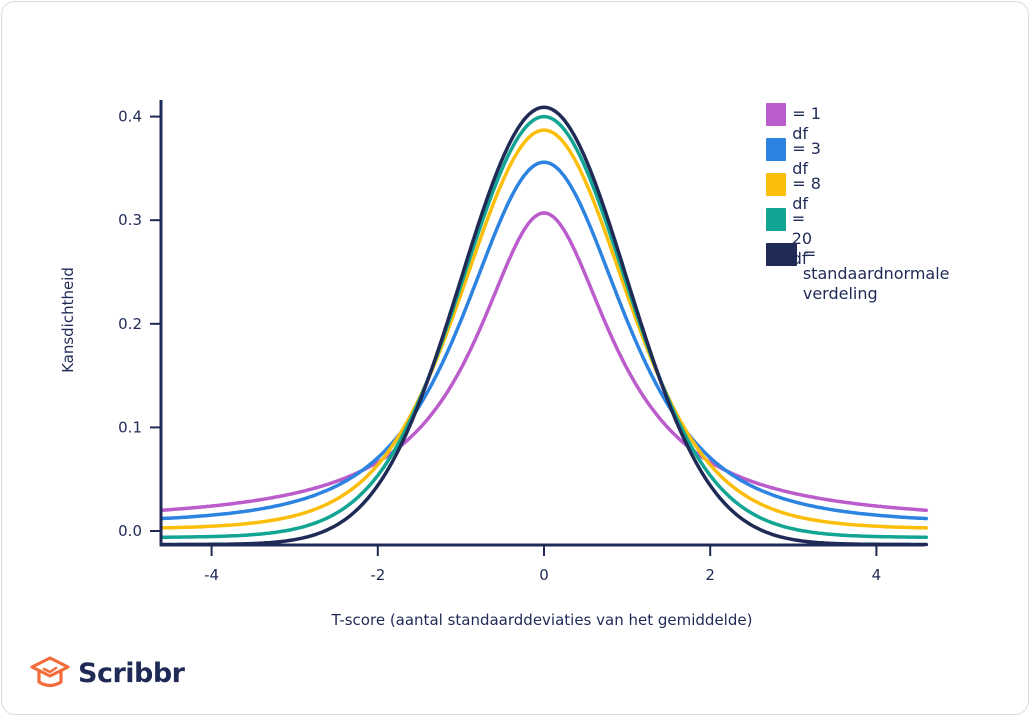 The image size is (1032, 718). I want to click on legend-item-3df: = 3 df, so click(794, 158).